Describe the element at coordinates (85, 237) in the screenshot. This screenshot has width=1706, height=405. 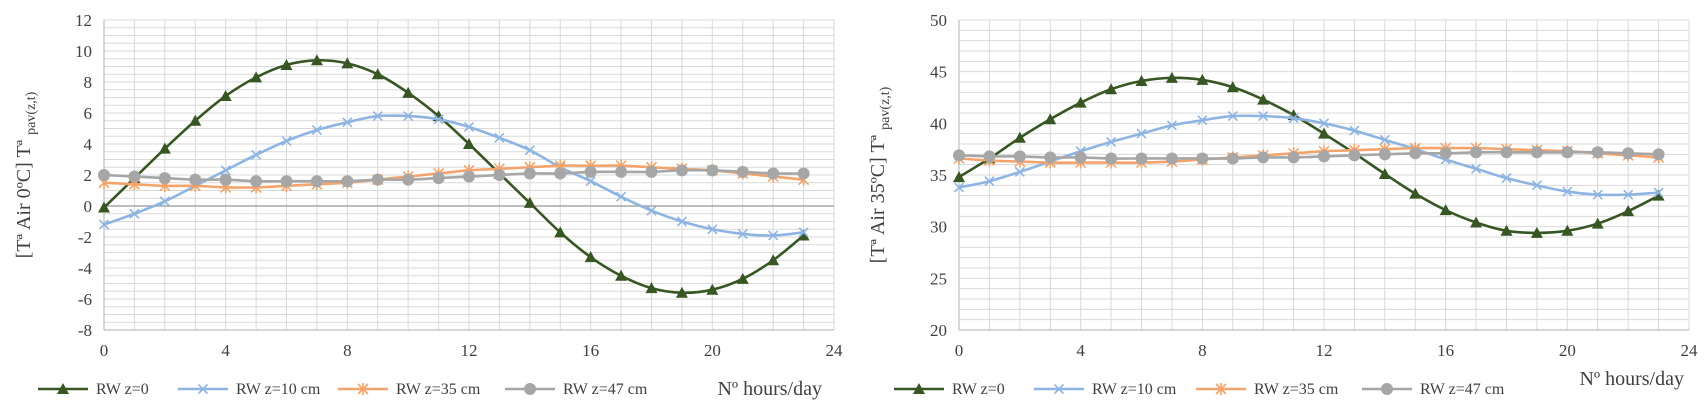
I see `y-tick-label: -2` at that location.